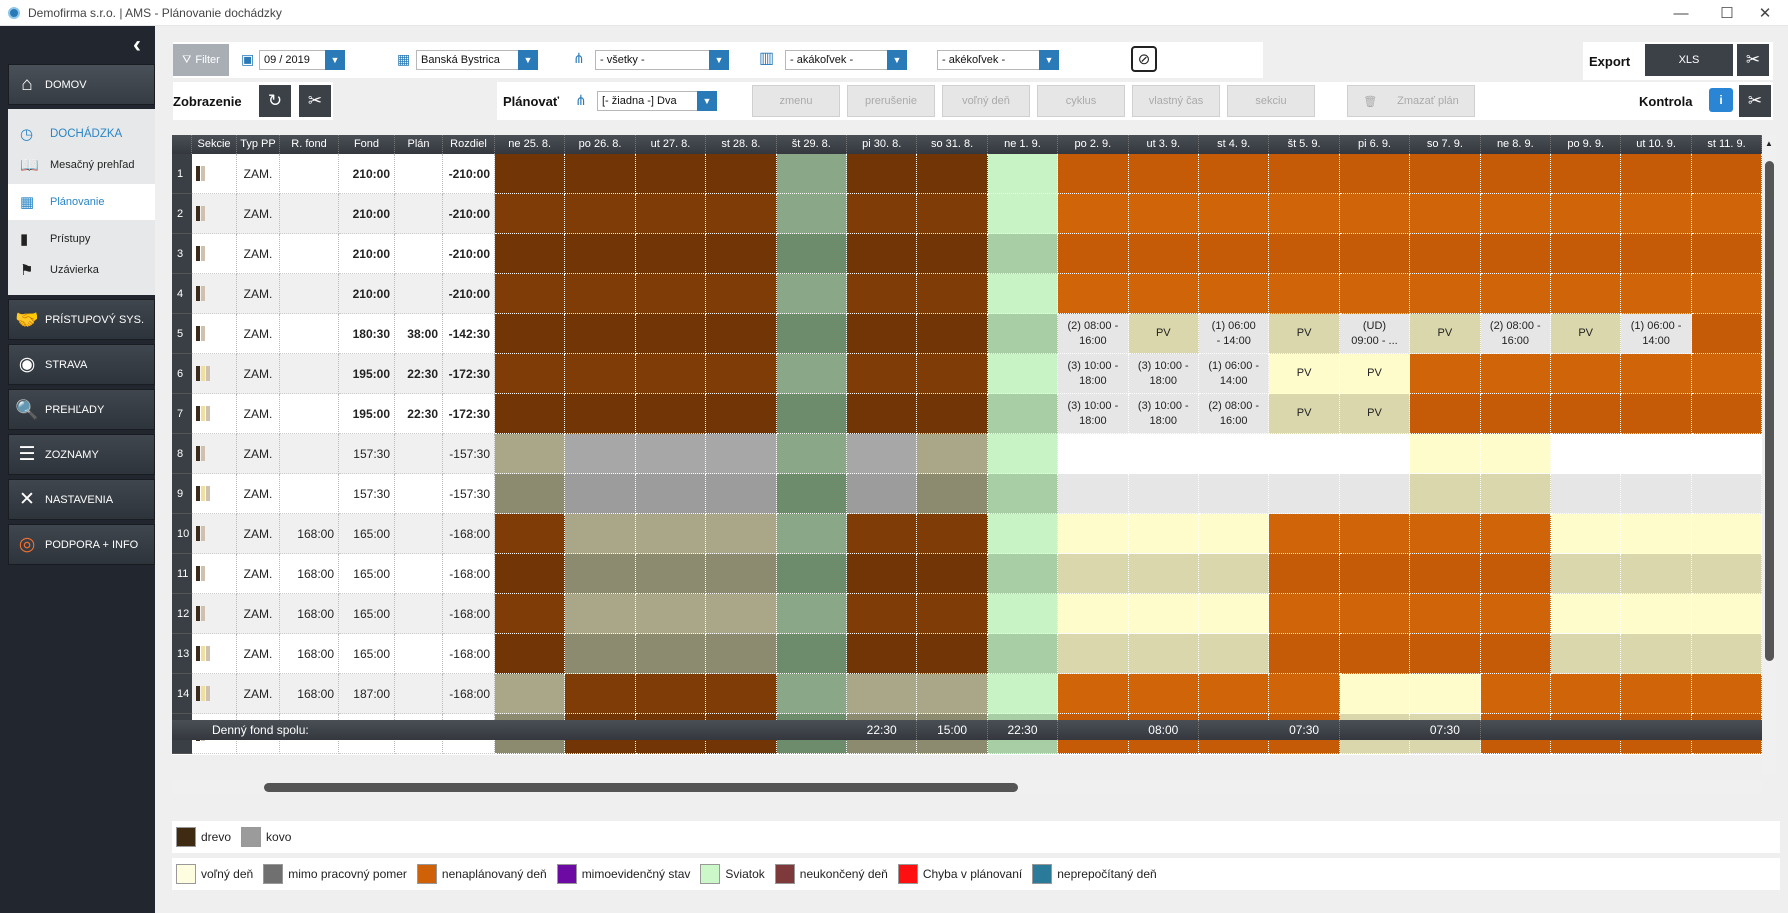 The image size is (1788, 913). Describe the element at coordinates (1176, 101) in the screenshot. I see `plan-custom-time-button: vlastný čas` at that location.